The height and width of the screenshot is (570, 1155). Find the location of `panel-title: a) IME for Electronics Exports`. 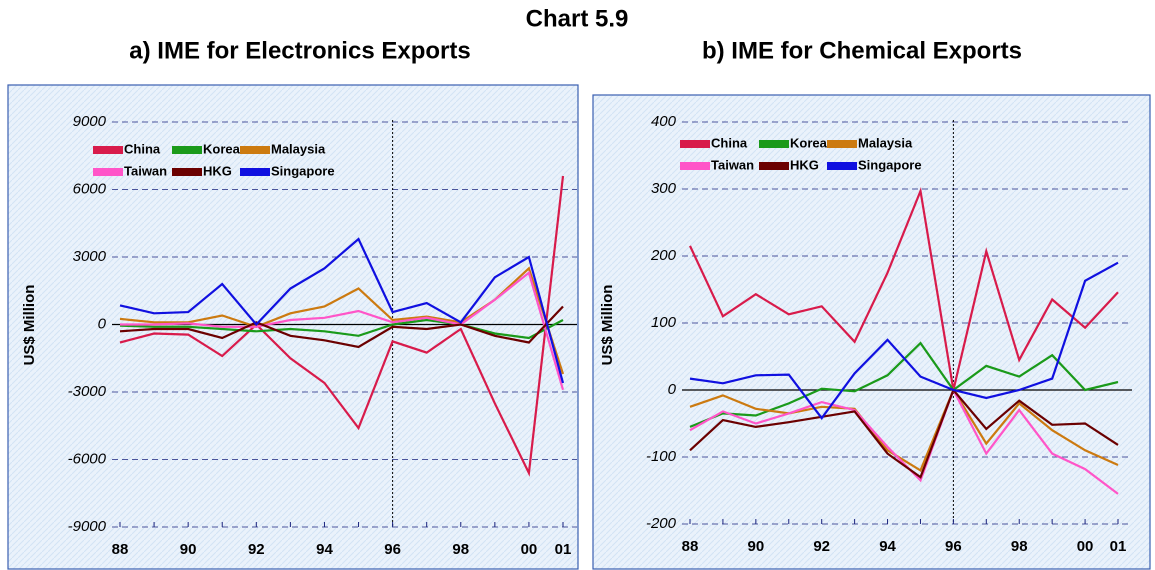

panel-title: a) IME for Electronics Exports is located at coordinates (299, 50).